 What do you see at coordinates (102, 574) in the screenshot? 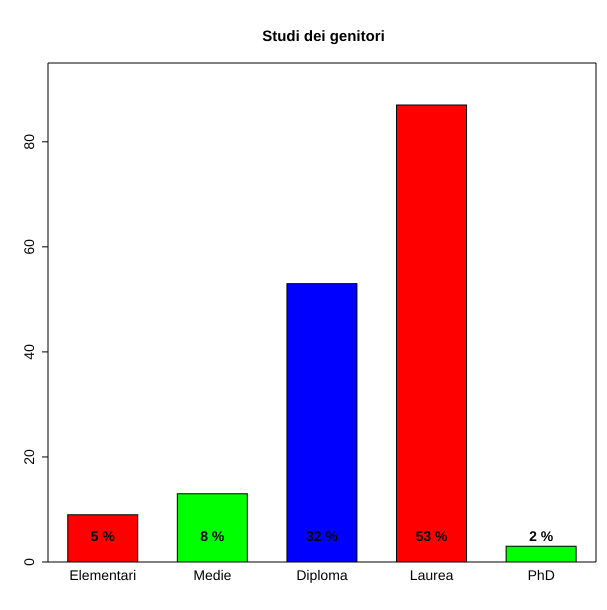
I see `x-tick-label: Elementari` at bounding box center [102, 574].